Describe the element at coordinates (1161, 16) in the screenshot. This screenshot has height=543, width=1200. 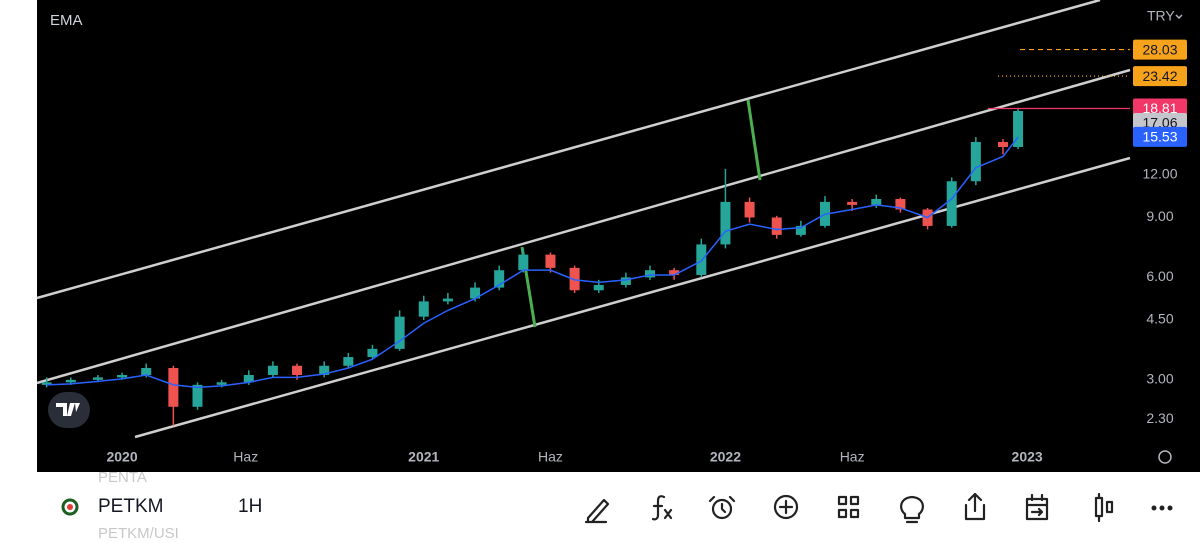
I see `currency-selector: TRY` at that location.